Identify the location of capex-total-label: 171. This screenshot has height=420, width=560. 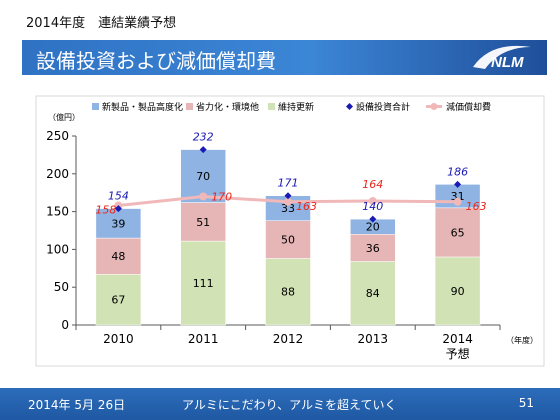
(288, 183).